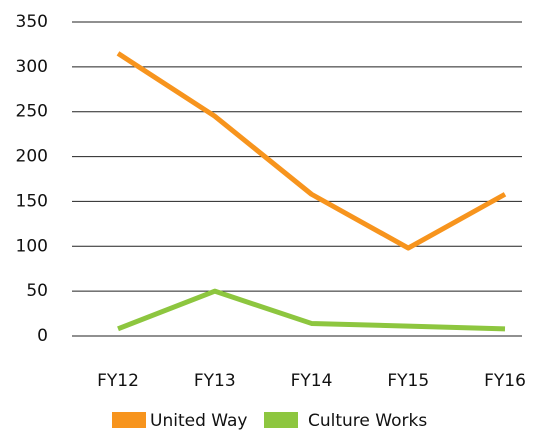  Describe the element at coordinates (118, 381) in the screenshot. I see `x-tick-label: FY12` at that location.